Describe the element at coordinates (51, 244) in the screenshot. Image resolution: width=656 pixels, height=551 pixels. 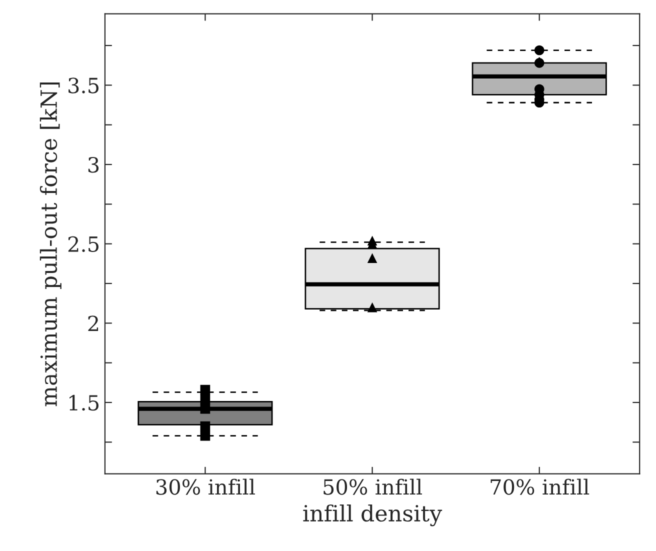
I see `y-axis-title: maximum pull-out force [kN]` at that location.